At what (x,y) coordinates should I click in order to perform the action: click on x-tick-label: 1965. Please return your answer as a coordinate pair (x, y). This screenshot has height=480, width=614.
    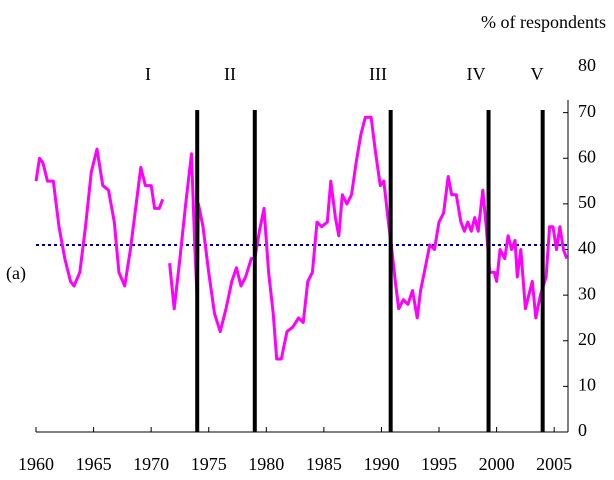
    Looking at the image, I should click on (94, 464).